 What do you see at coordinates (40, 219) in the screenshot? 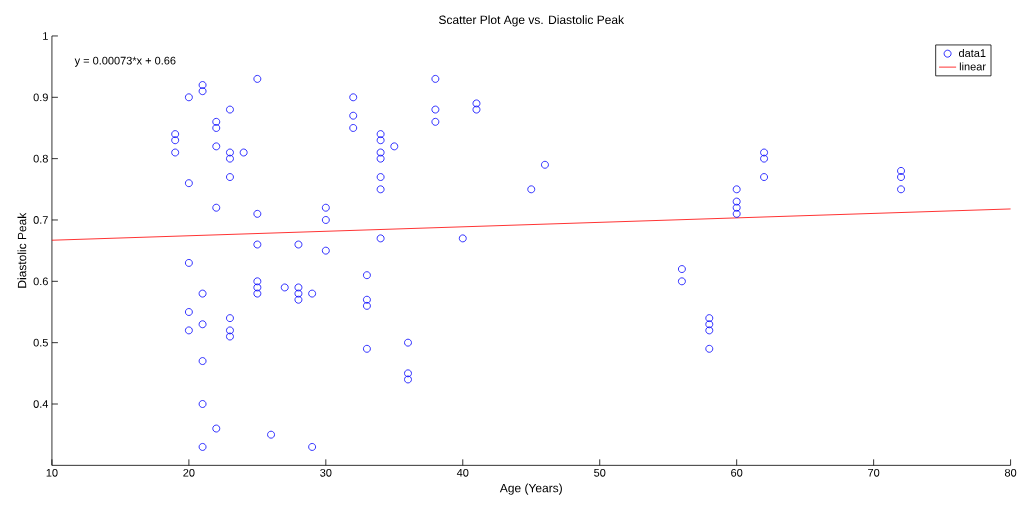
I see `y-tick-label: 0.7` at bounding box center [40, 219].